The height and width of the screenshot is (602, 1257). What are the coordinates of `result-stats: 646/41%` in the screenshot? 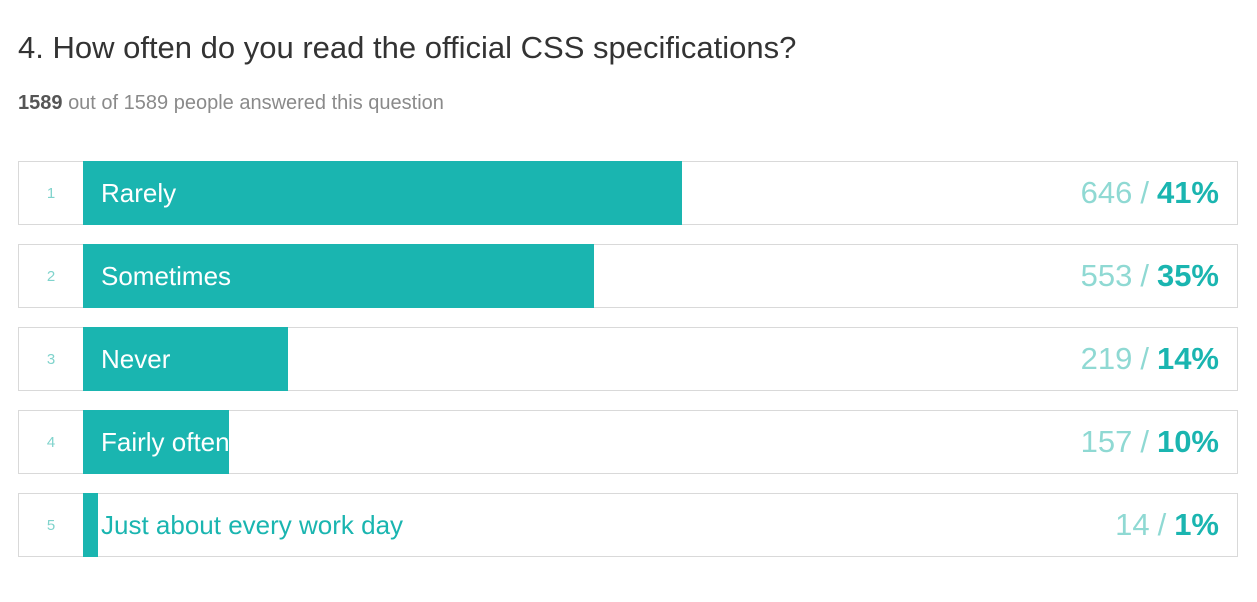 It's located at (1150, 193).